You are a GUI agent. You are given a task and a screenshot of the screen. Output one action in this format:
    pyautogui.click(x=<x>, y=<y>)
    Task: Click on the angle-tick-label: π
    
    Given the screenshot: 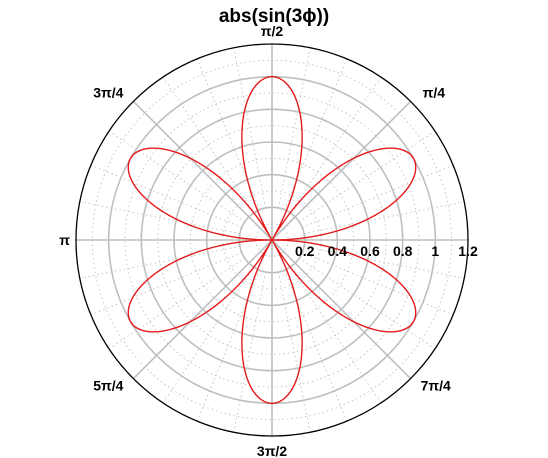 What is the action you would take?
    pyautogui.click(x=64, y=240)
    